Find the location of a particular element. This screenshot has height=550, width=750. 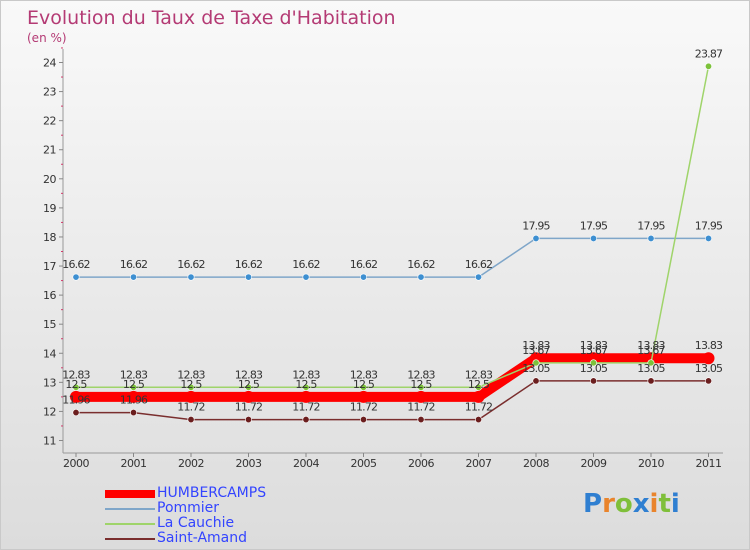

logo-letter: r is located at coordinates (608, 504).